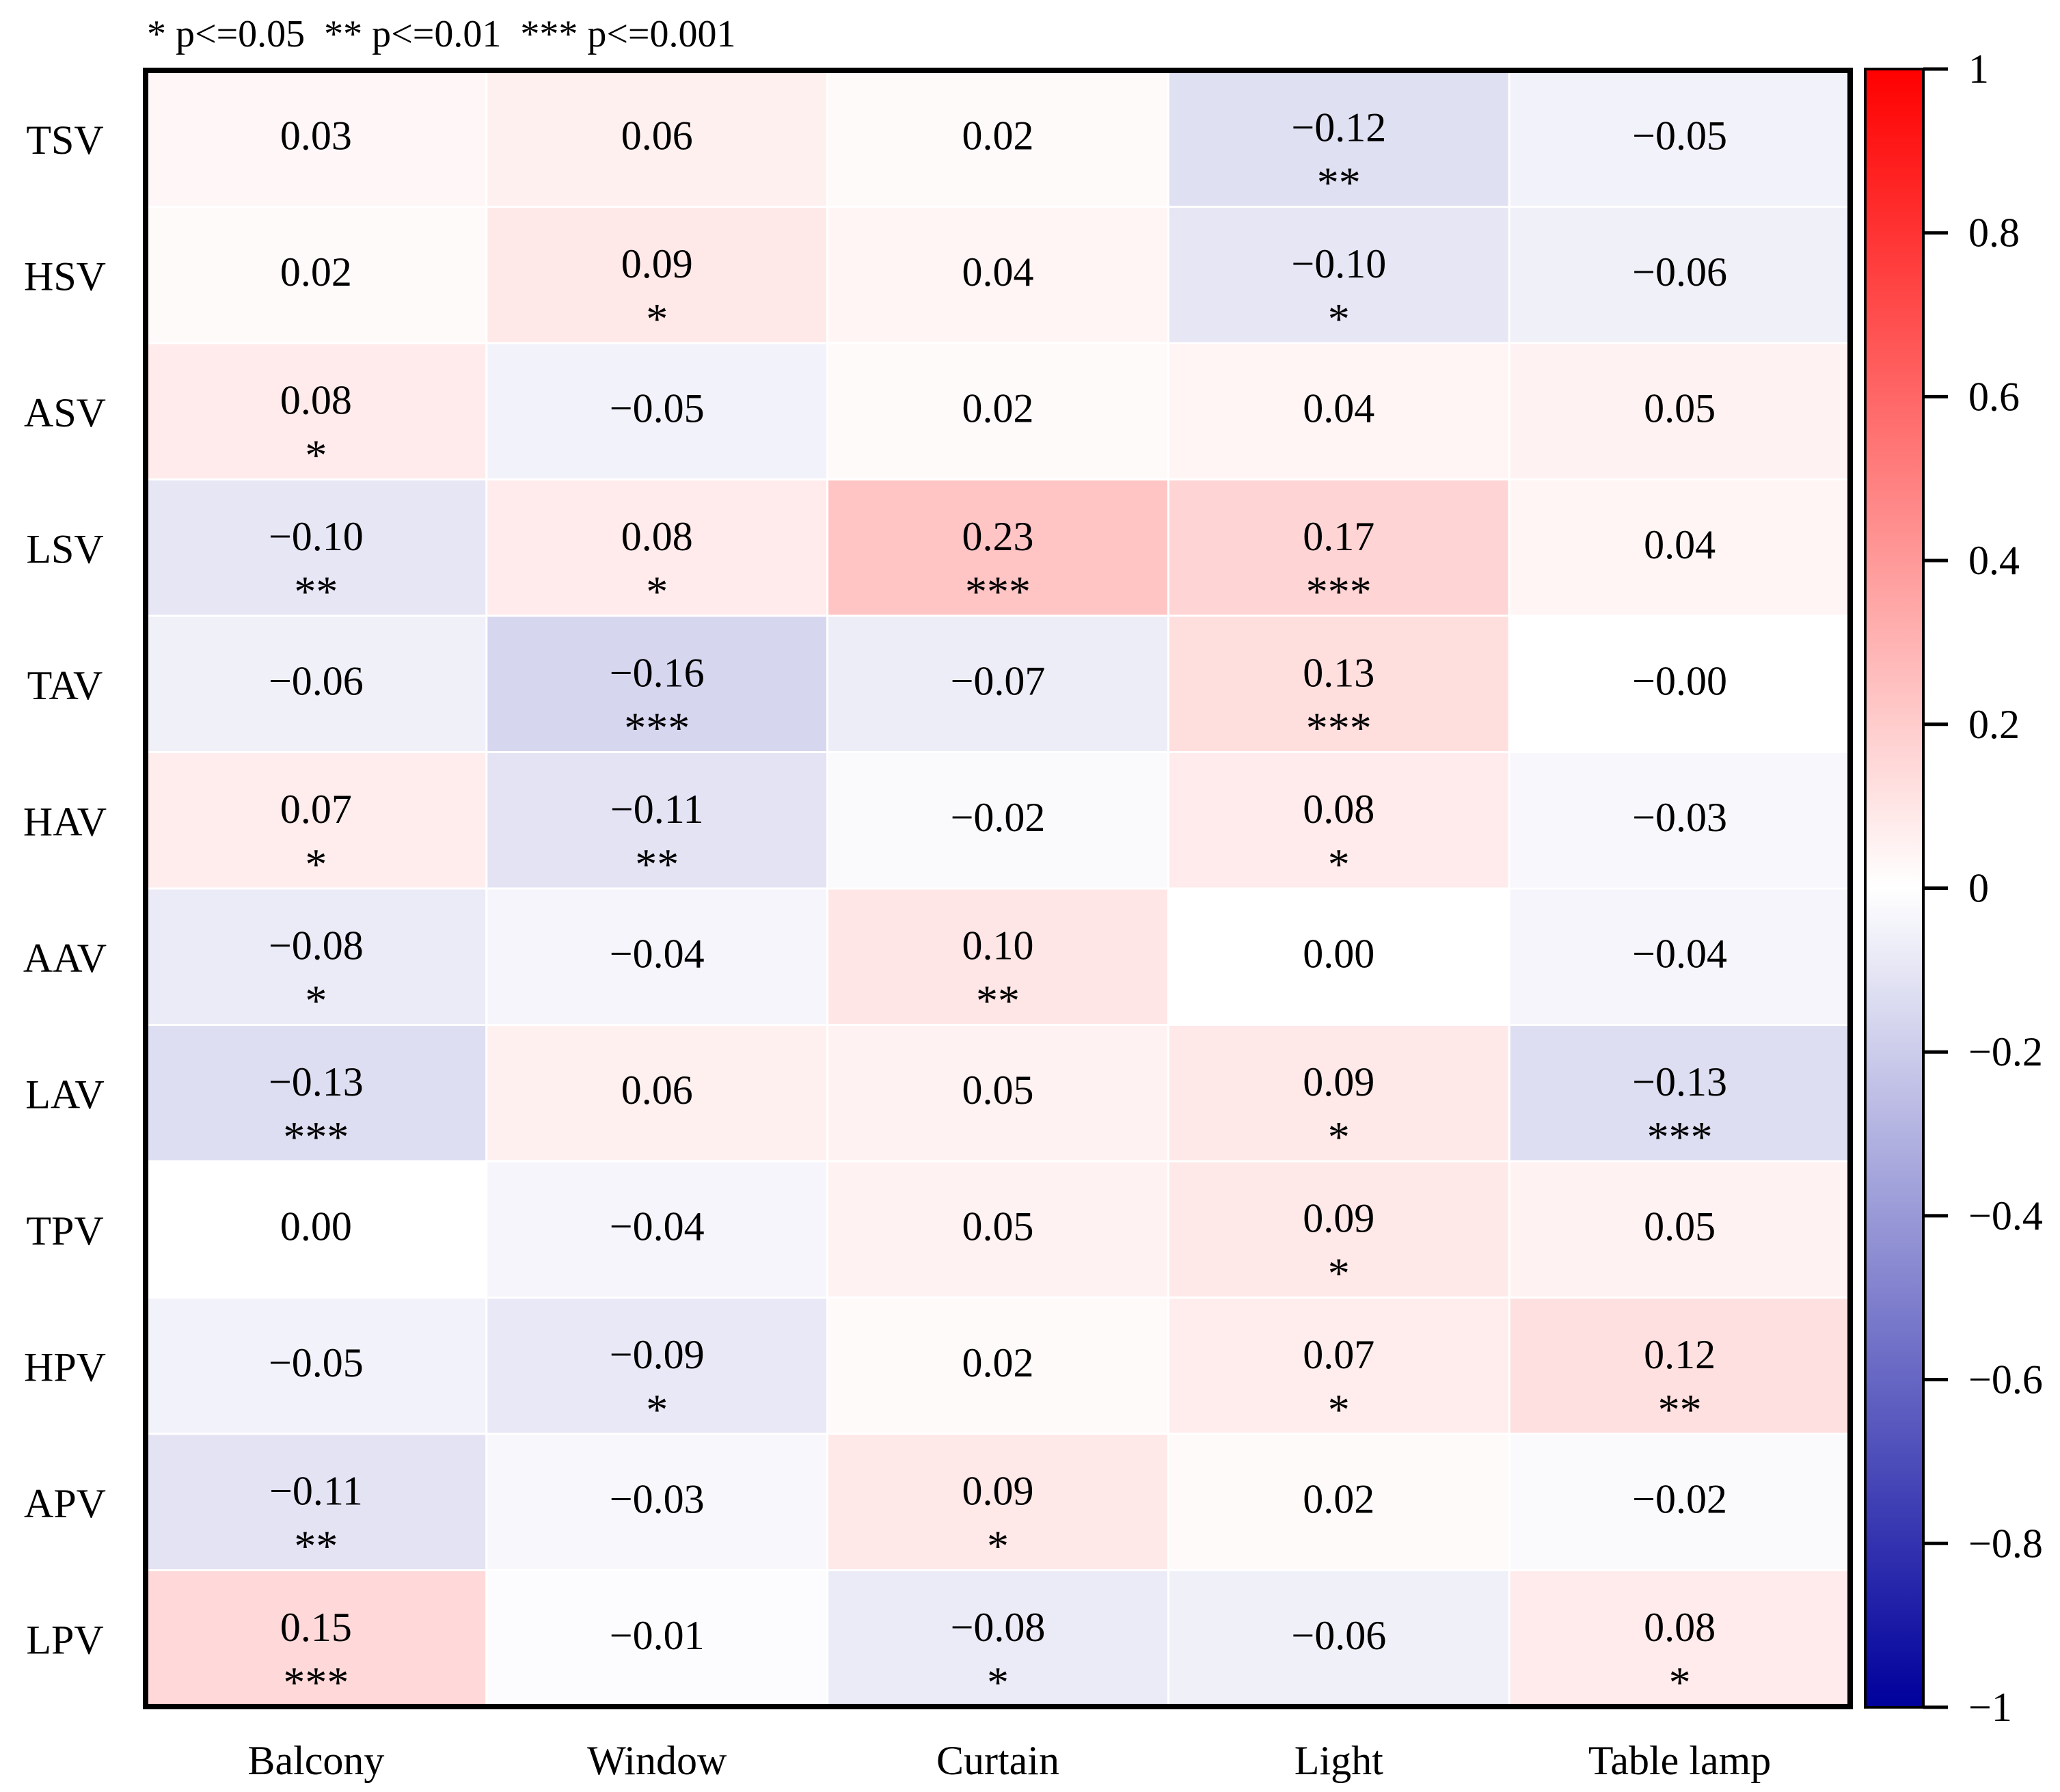 The height and width of the screenshot is (1792, 2060). Describe the element at coordinates (1338, 127) in the screenshot. I see `cell-value-label: −0.12` at that location.